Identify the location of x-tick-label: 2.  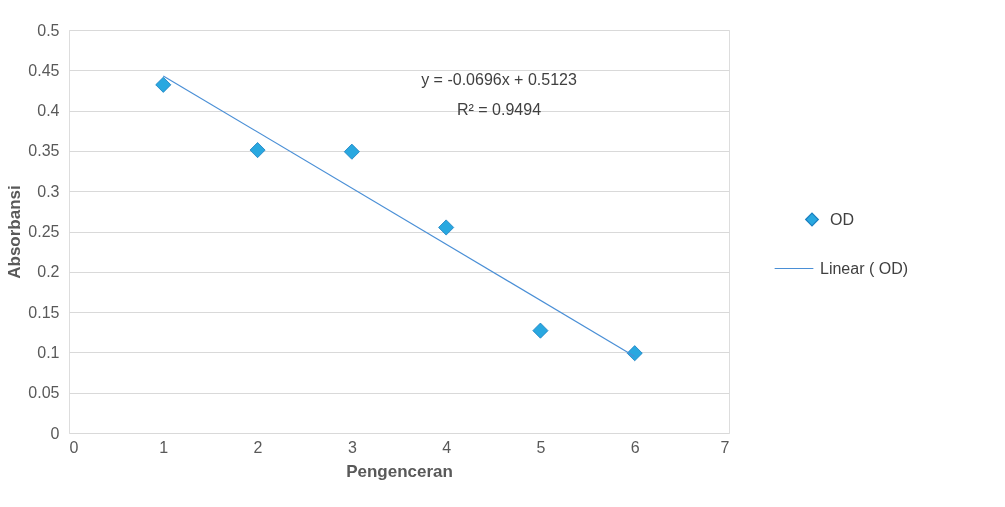
(258, 447).